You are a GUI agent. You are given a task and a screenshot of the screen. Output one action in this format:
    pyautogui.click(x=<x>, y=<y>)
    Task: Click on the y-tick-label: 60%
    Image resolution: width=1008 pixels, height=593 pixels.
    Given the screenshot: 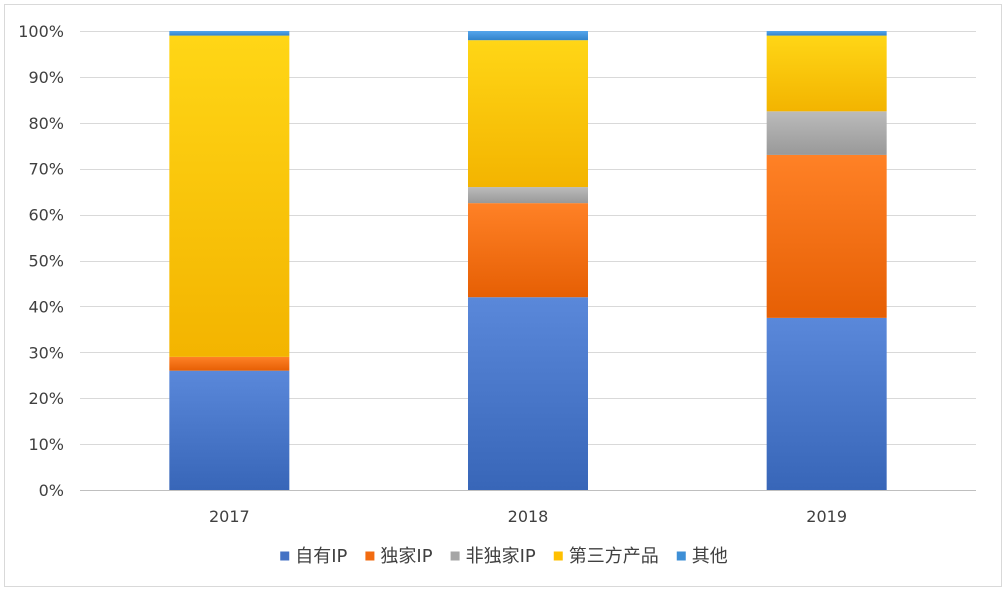 What is the action you would take?
    pyautogui.click(x=46, y=215)
    